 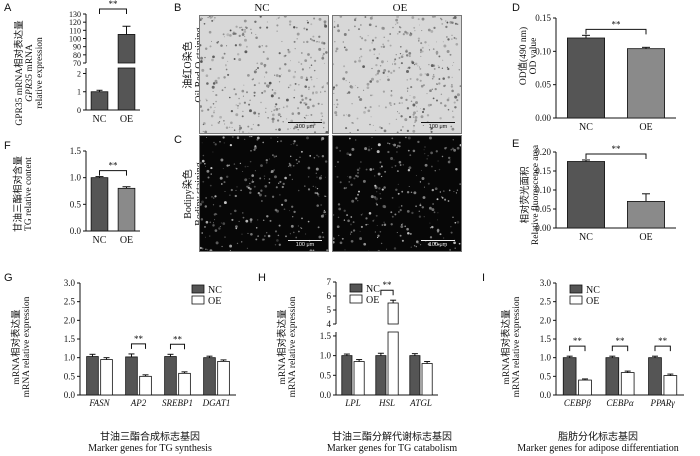 I want to click on panel-d-ylabel: OD值(490 nm) OD value, so click(x=530, y=56).